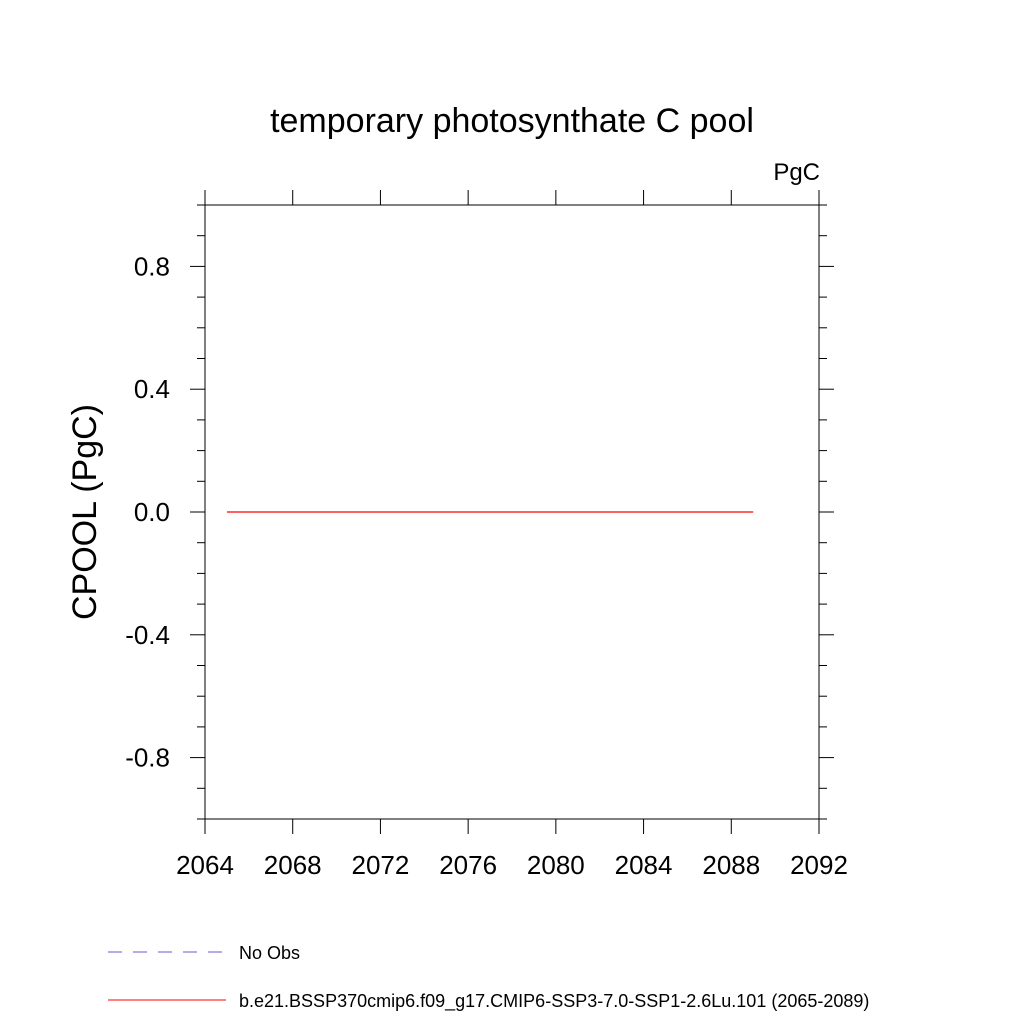 The image size is (1024, 1024). What do you see at coordinates (468, 865) in the screenshot?
I see `x-tick-label: 2076` at bounding box center [468, 865].